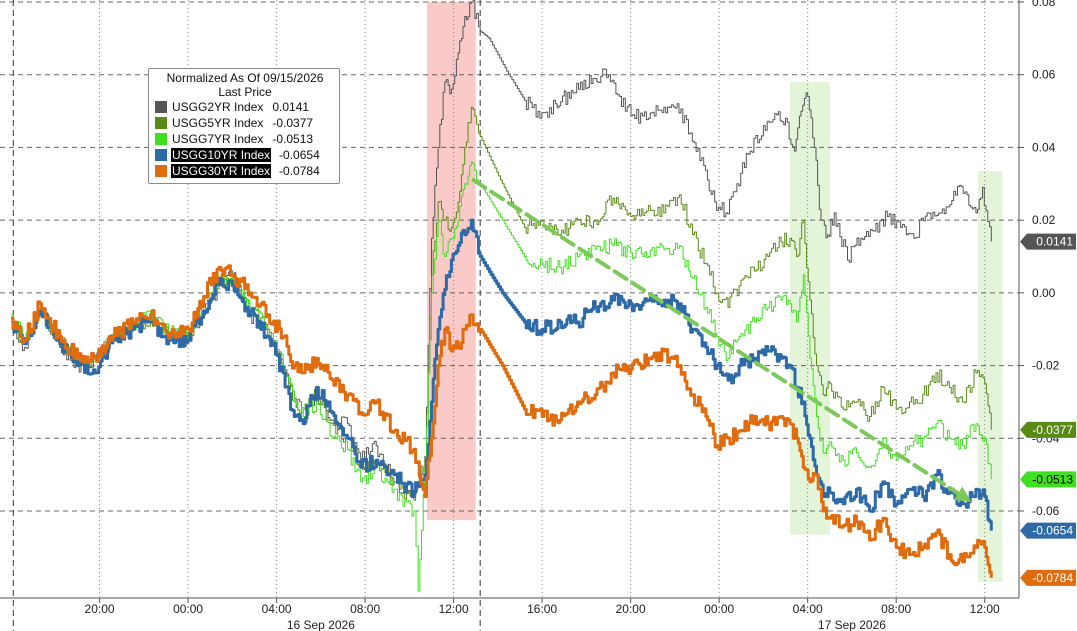 The height and width of the screenshot is (631, 1077). What do you see at coordinates (221, 171) in the screenshot?
I see `legend-series-name: USGG30YR Index` at bounding box center [221, 171].